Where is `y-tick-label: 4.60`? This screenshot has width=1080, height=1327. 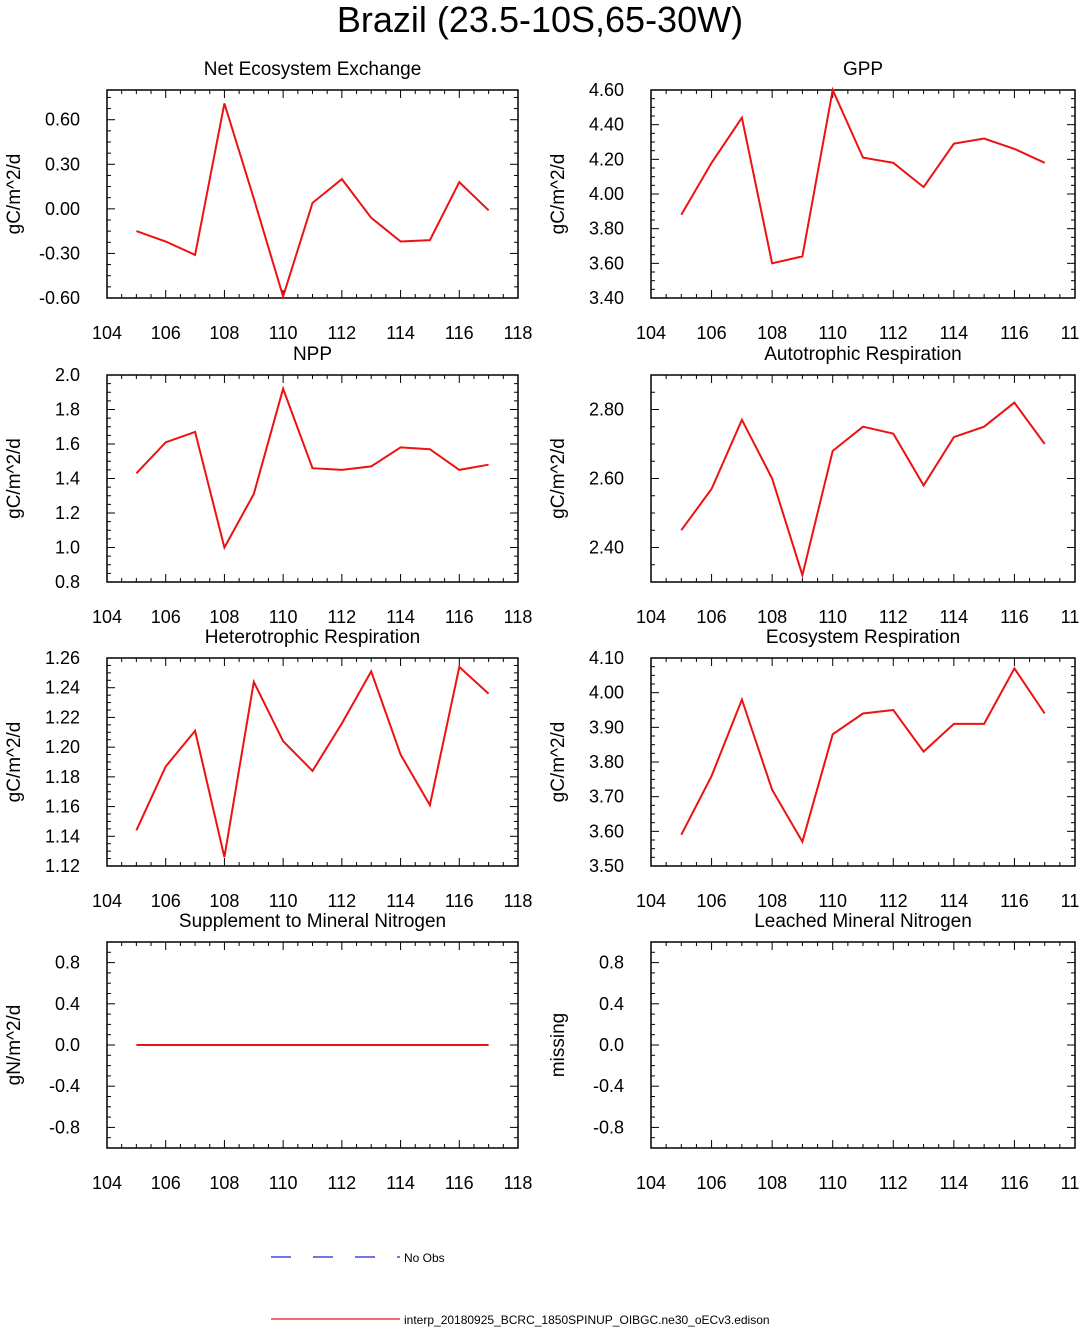 y-tick-label: 4.60 is located at coordinates (606, 90).